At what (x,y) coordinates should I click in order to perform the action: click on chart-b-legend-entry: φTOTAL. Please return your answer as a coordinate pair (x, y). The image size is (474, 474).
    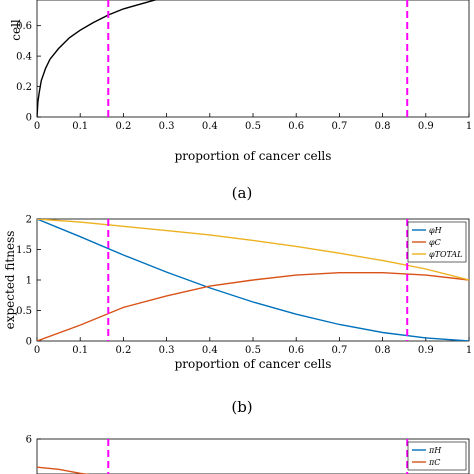
    Looking at the image, I should click on (445, 254).